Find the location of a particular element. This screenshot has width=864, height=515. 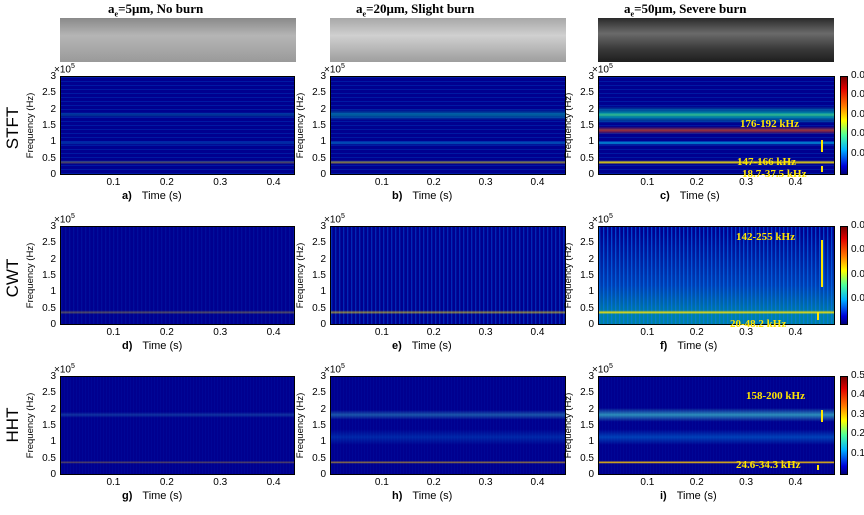

colorbar-tick-label: 0.03 is located at coordinates (857, 114).